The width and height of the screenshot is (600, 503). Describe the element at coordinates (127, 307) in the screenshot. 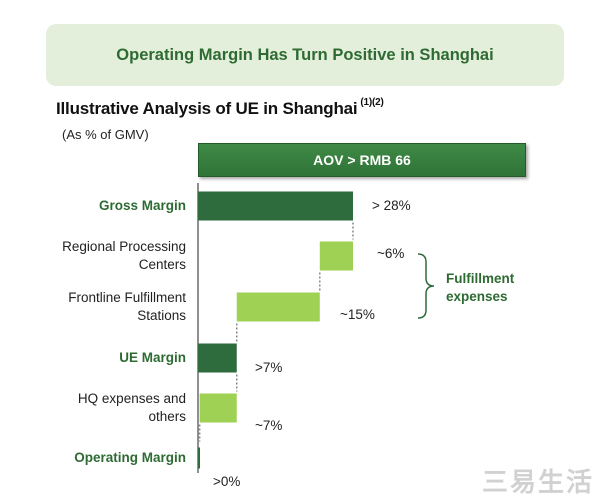

I see `category-label-2: Frontline Fulfillment Stations` at that location.